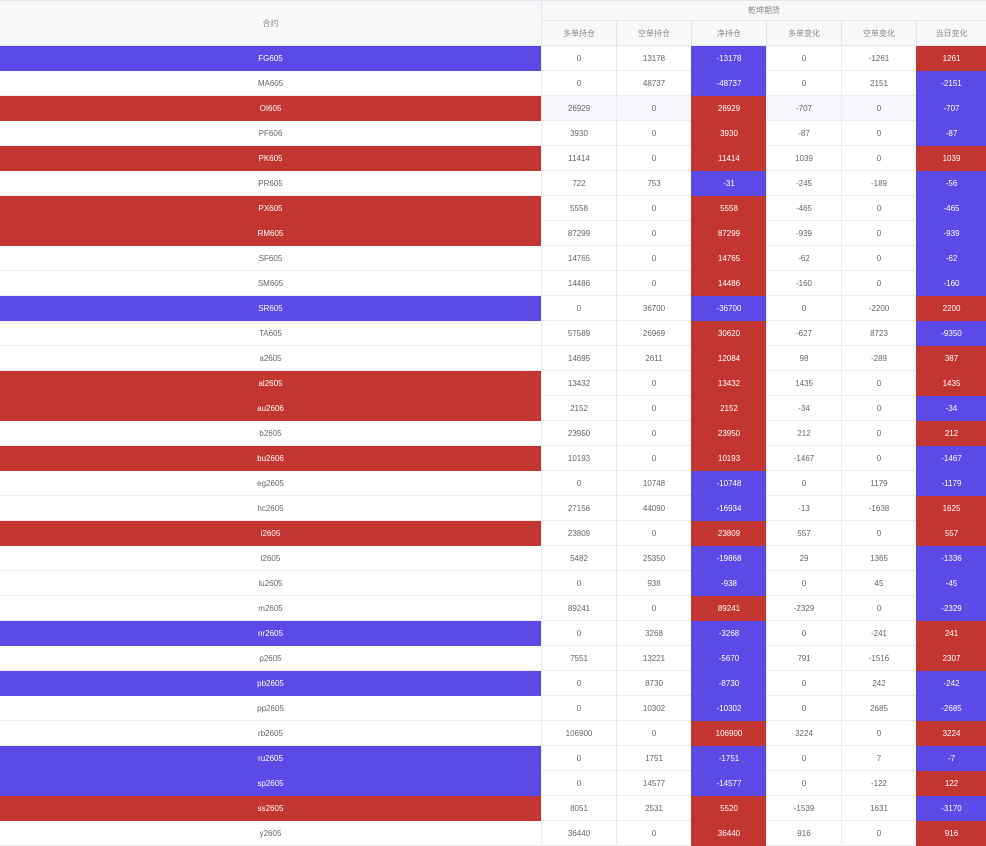  Describe the element at coordinates (803, 208) in the screenshot. I see `cell-long-change: -465` at that location.